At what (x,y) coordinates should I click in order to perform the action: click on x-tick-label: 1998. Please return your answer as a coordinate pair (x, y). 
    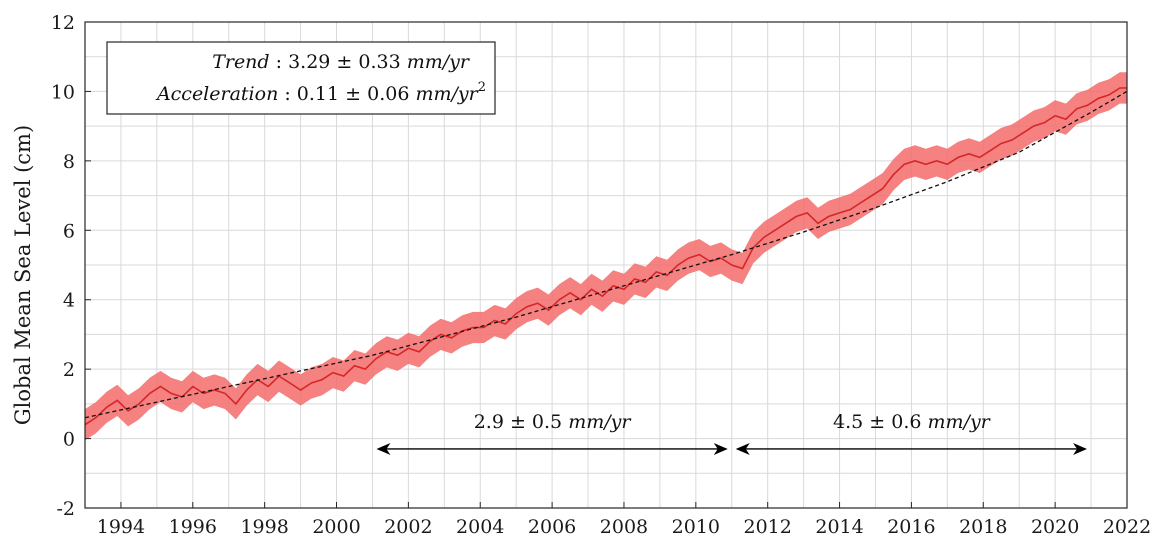
    Looking at the image, I should click on (264, 527).